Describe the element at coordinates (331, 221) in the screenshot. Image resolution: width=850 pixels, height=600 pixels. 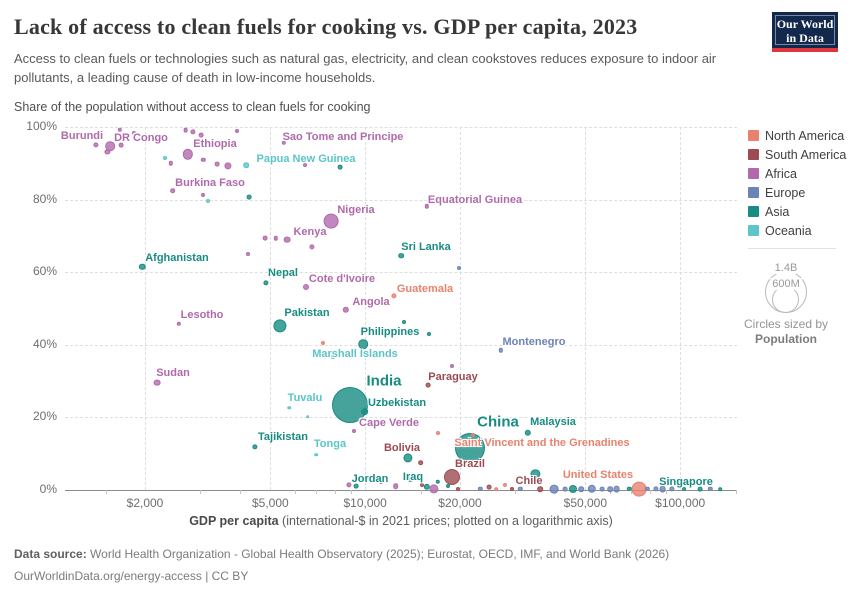
I see `data-point-nigeria` at that location.